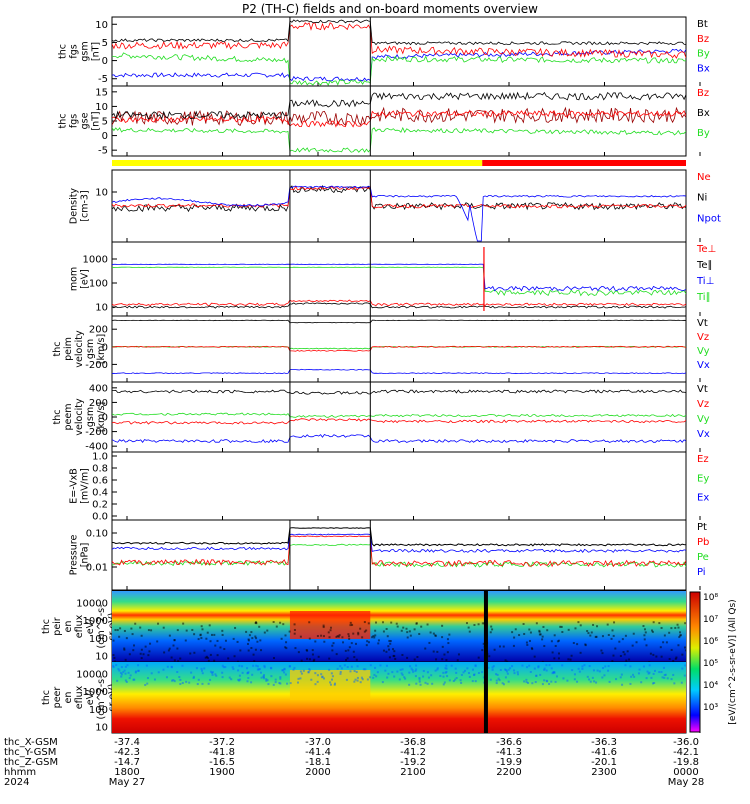 Image resolution: width=750 pixels, height=804 pixels. I want to click on series-bx, so click(399, 65).